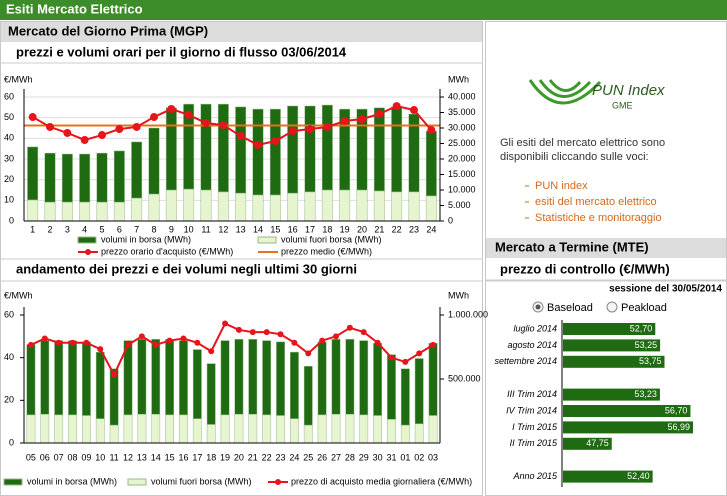 This screenshot has height=496, width=727. What do you see at coordinates (458, 295) in the screenshot?
I see `y2-axis-label: MWh` at bounding box center [458, 295].